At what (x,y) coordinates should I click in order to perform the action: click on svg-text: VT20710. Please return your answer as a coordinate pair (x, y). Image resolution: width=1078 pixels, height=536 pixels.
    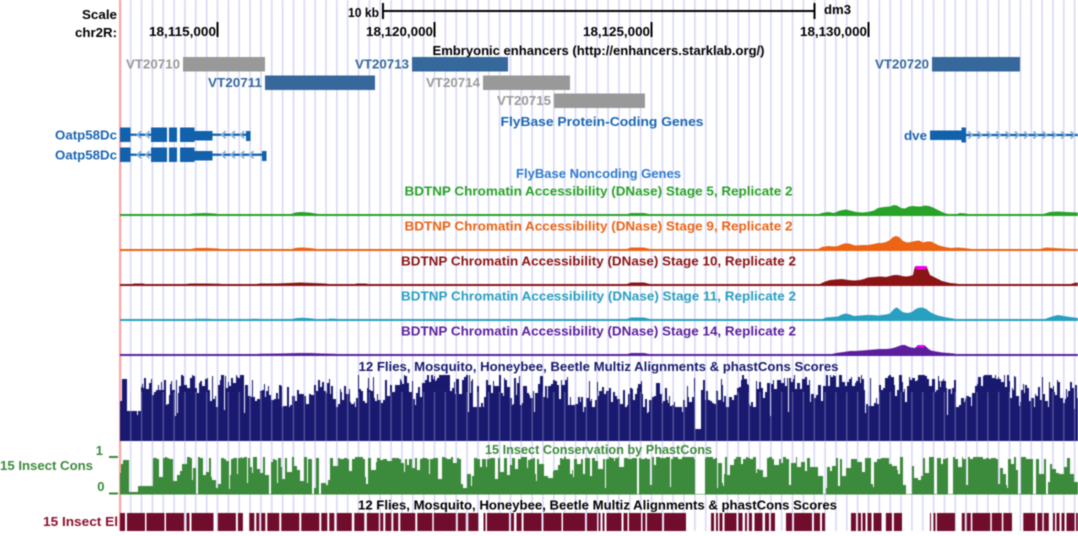
    Looking at the image, I should click on (153, 64).